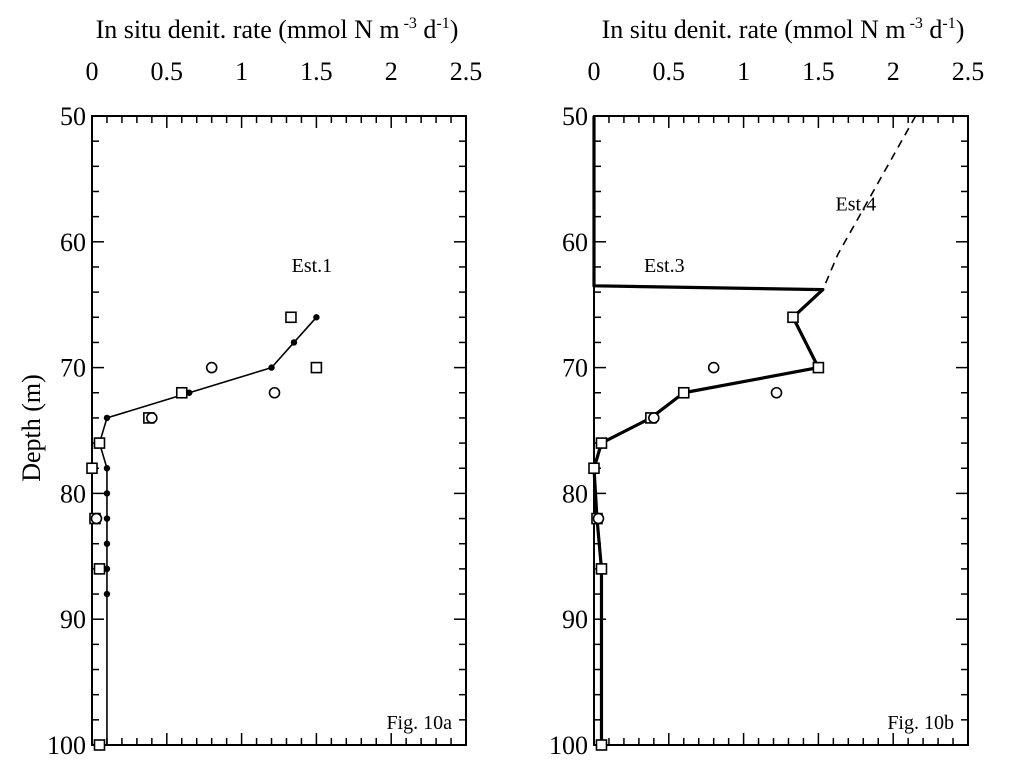 The image size is (1032, 766). I want to click on panel-label: Fig. 10b, so click(920, 723).